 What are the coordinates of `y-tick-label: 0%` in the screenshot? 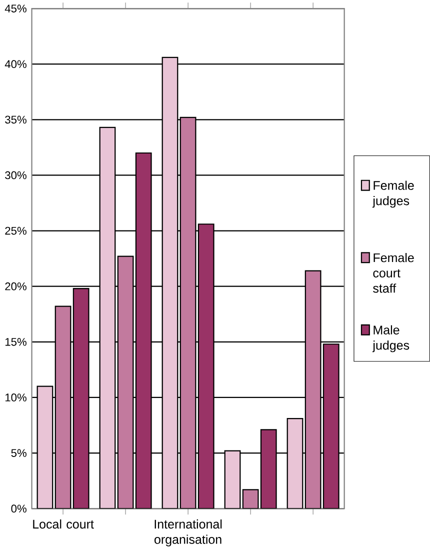 It's located at (18, 508).